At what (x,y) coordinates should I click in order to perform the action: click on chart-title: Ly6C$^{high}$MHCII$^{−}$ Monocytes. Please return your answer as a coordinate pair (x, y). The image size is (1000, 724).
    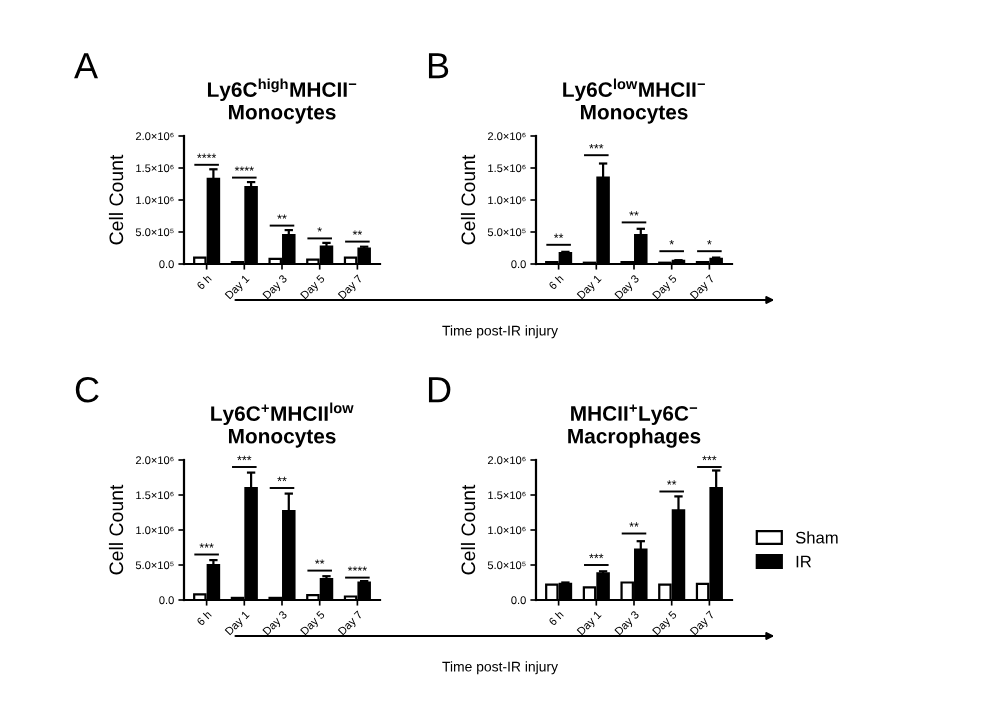
    Looking at the image, I should click on (282, 101).